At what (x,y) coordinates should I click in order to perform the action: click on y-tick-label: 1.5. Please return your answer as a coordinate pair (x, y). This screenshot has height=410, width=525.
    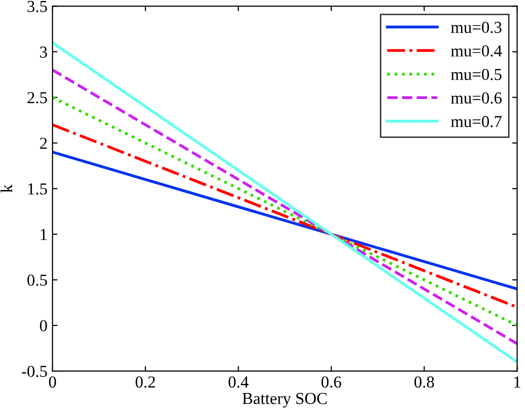
    Looking at the image, I should click on (37, 189).